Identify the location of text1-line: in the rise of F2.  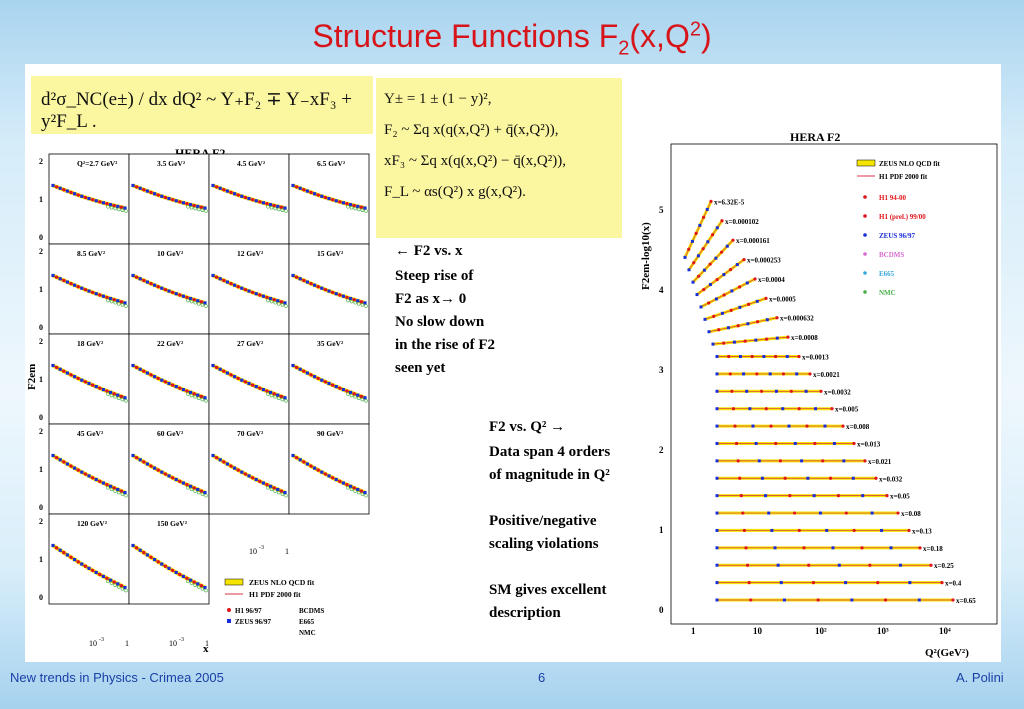
(445, 345).